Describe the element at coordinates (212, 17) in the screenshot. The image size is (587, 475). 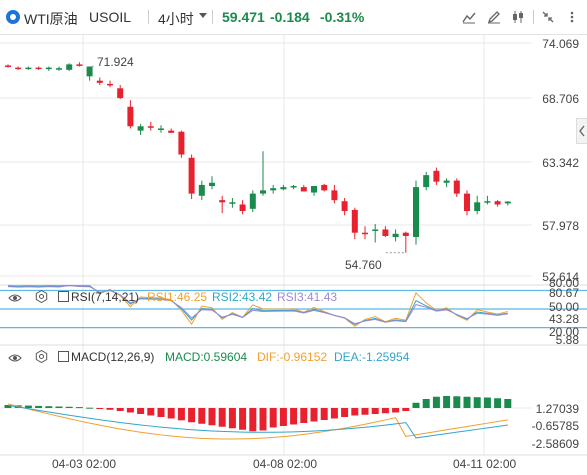
I see `separator` at that location.